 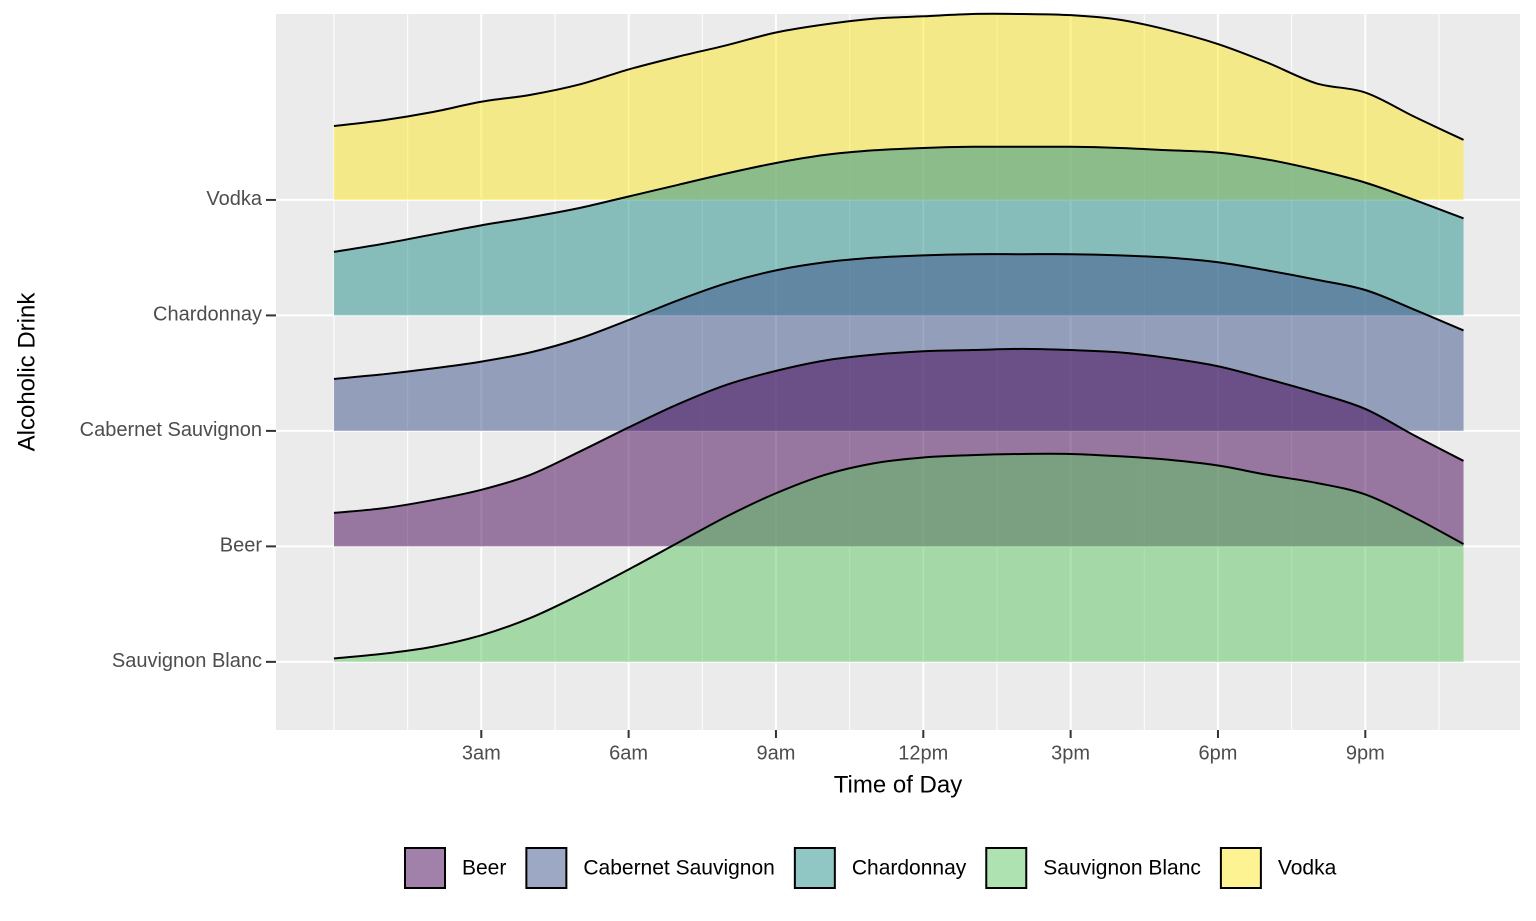 I want to click on legend-label: Sauvignon Blanc, so click(x=1122, y=868).